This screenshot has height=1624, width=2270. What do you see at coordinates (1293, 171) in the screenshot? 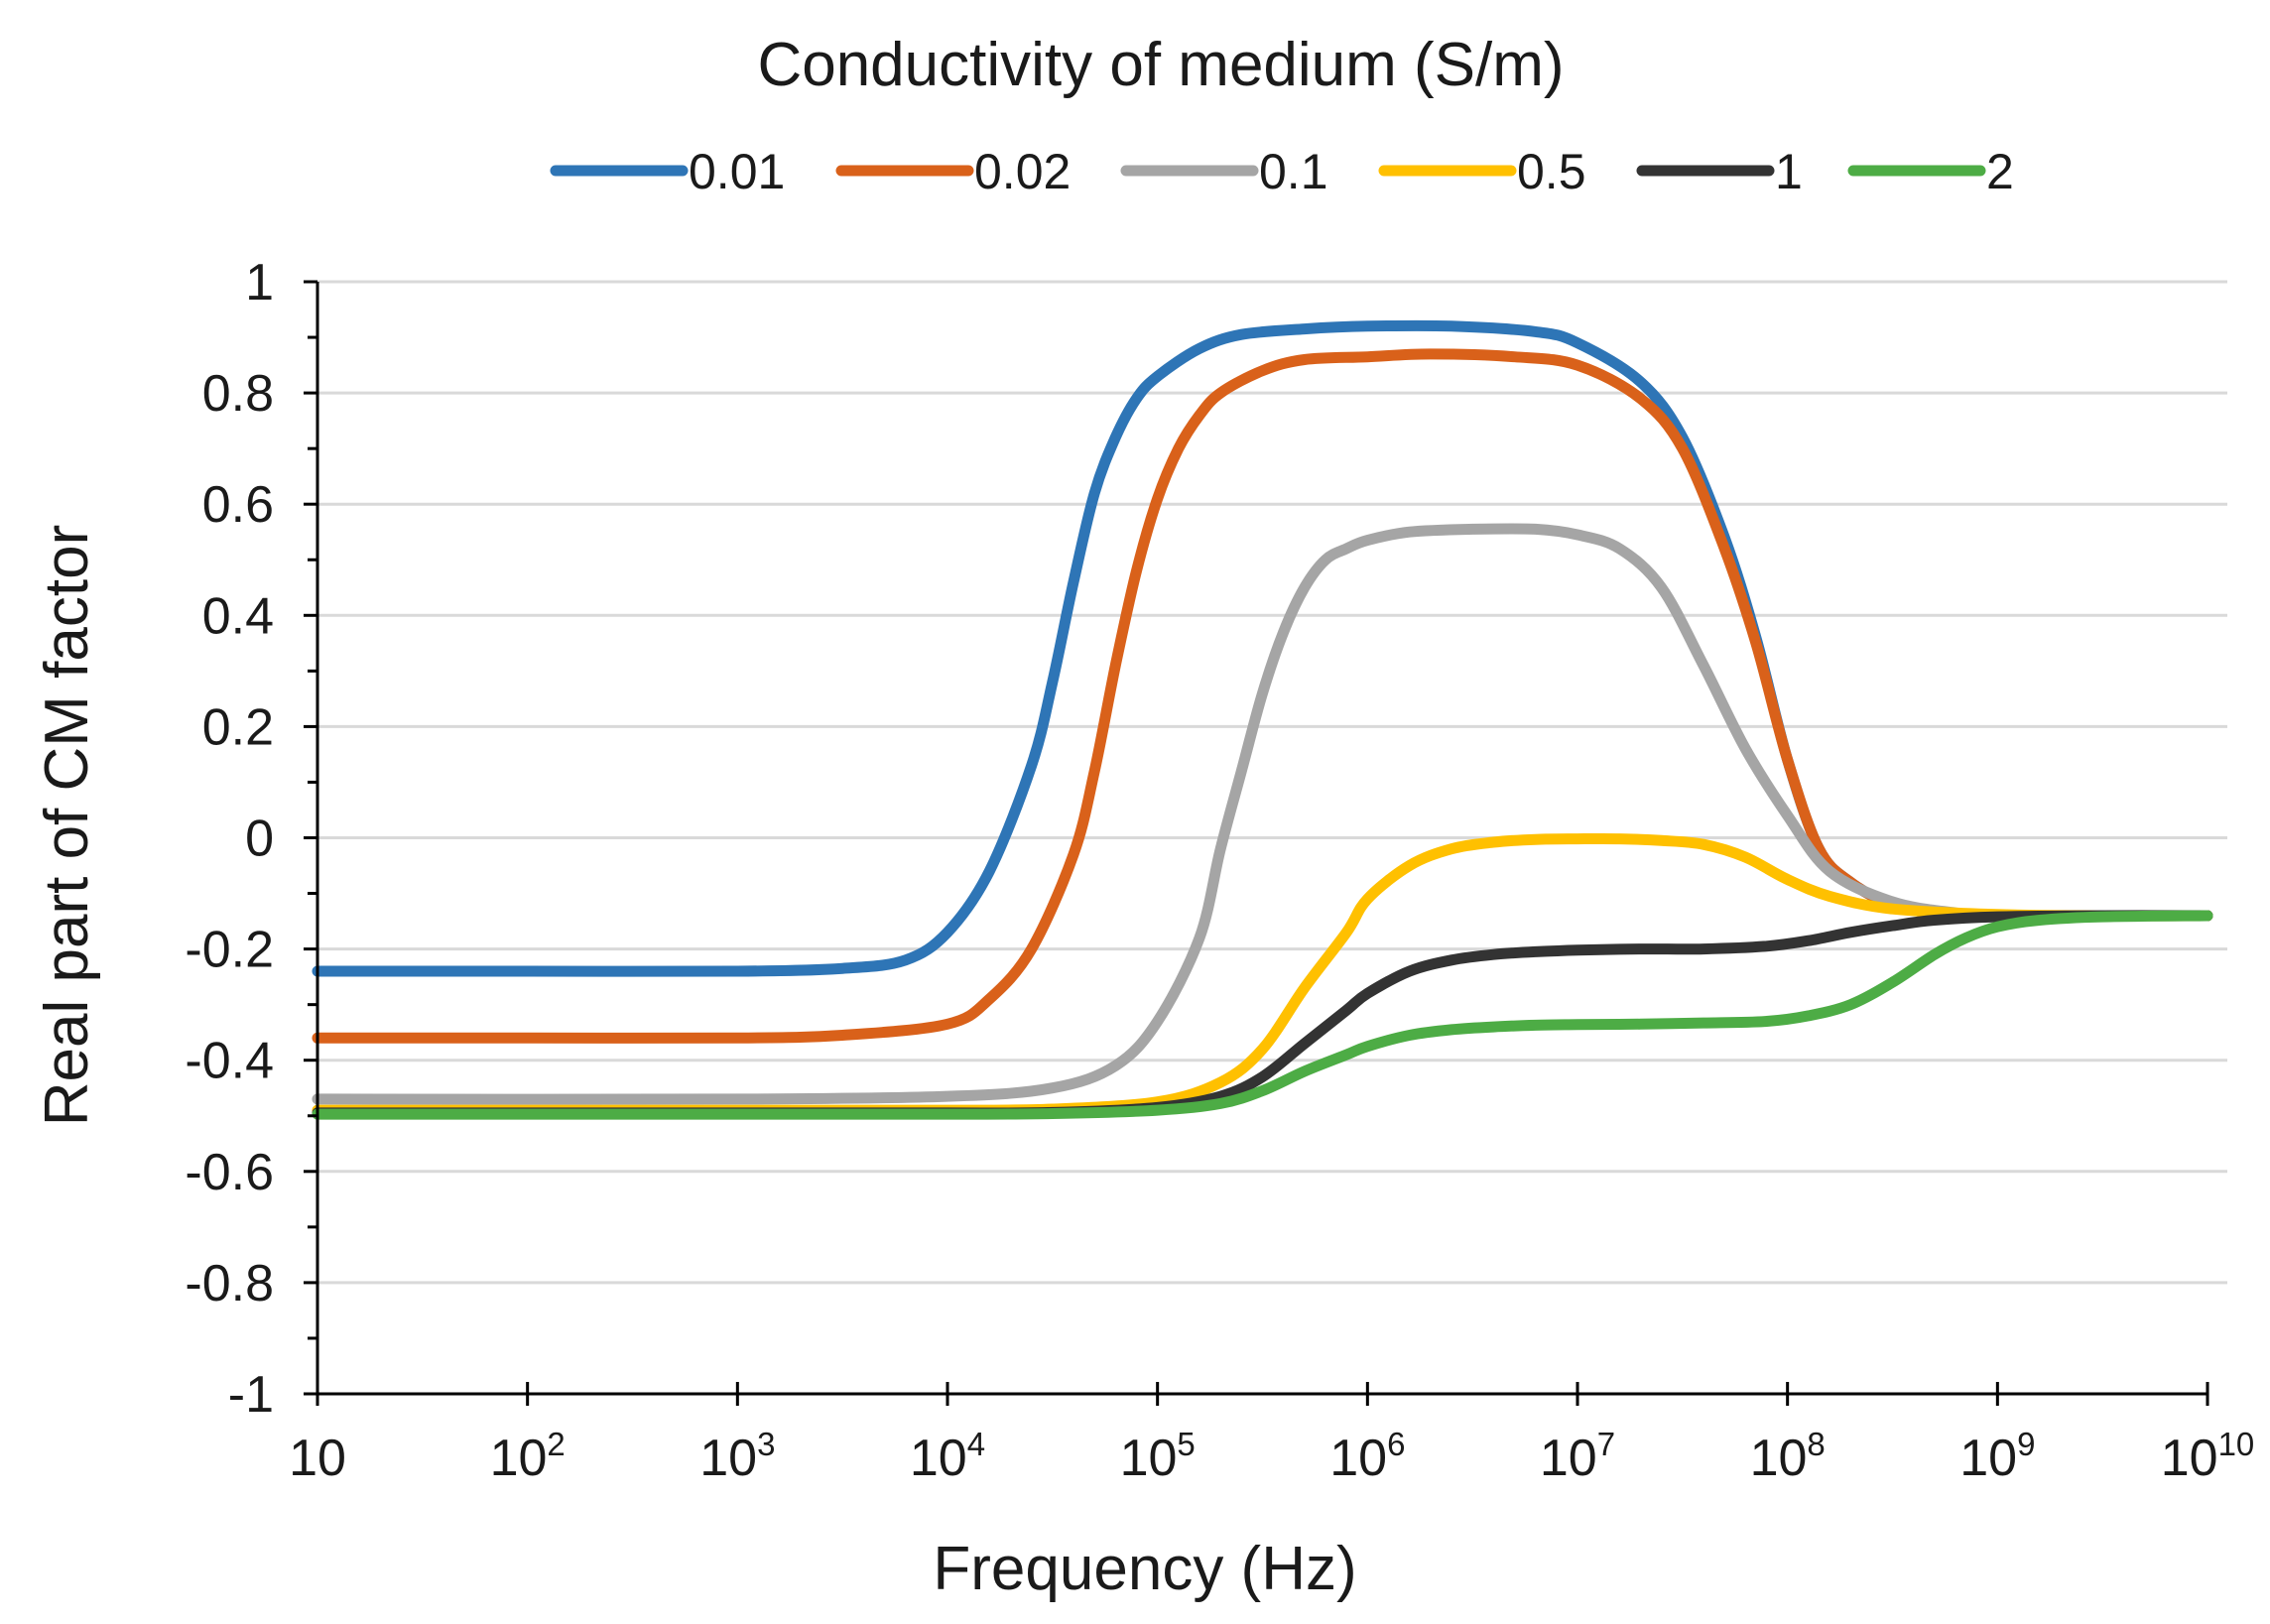
I see `legend-label-0-1: 0.1` at bounding box center [1293, 171].